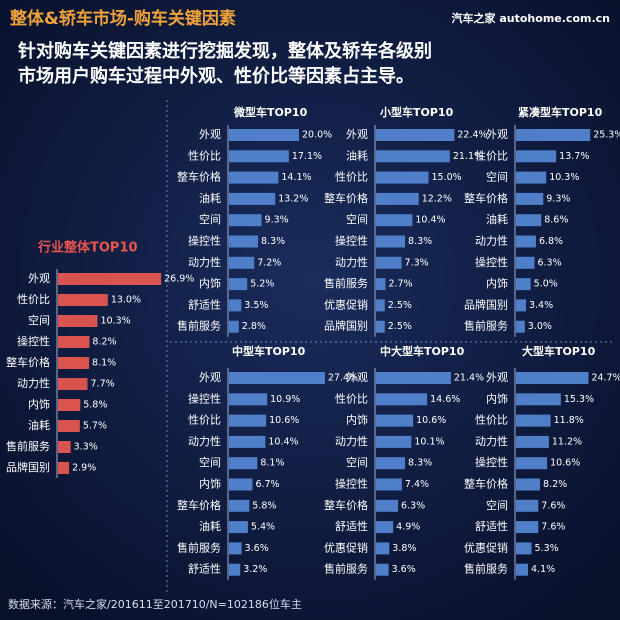 The height and width of the screenshot is (620, 620). Describe the element at coordinates (346, 326) in the screenshot. I see `category-label: 品牌国别` at that location.